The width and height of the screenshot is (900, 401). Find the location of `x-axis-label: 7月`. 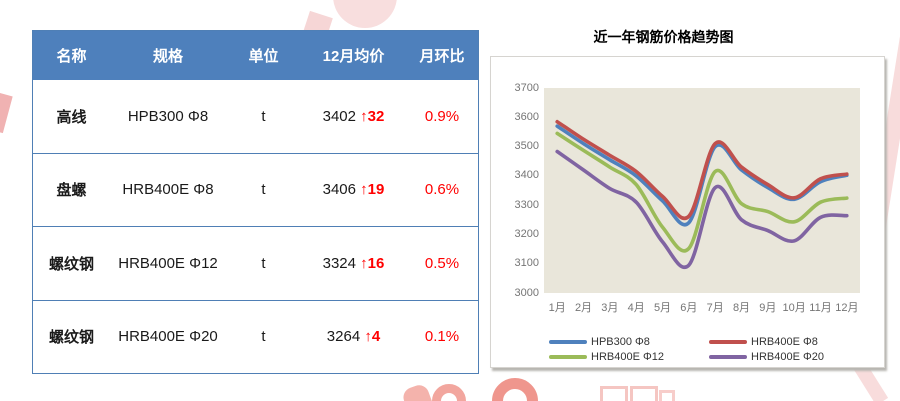

x-axis-label: 7月 is located at coordinates (715, 308).